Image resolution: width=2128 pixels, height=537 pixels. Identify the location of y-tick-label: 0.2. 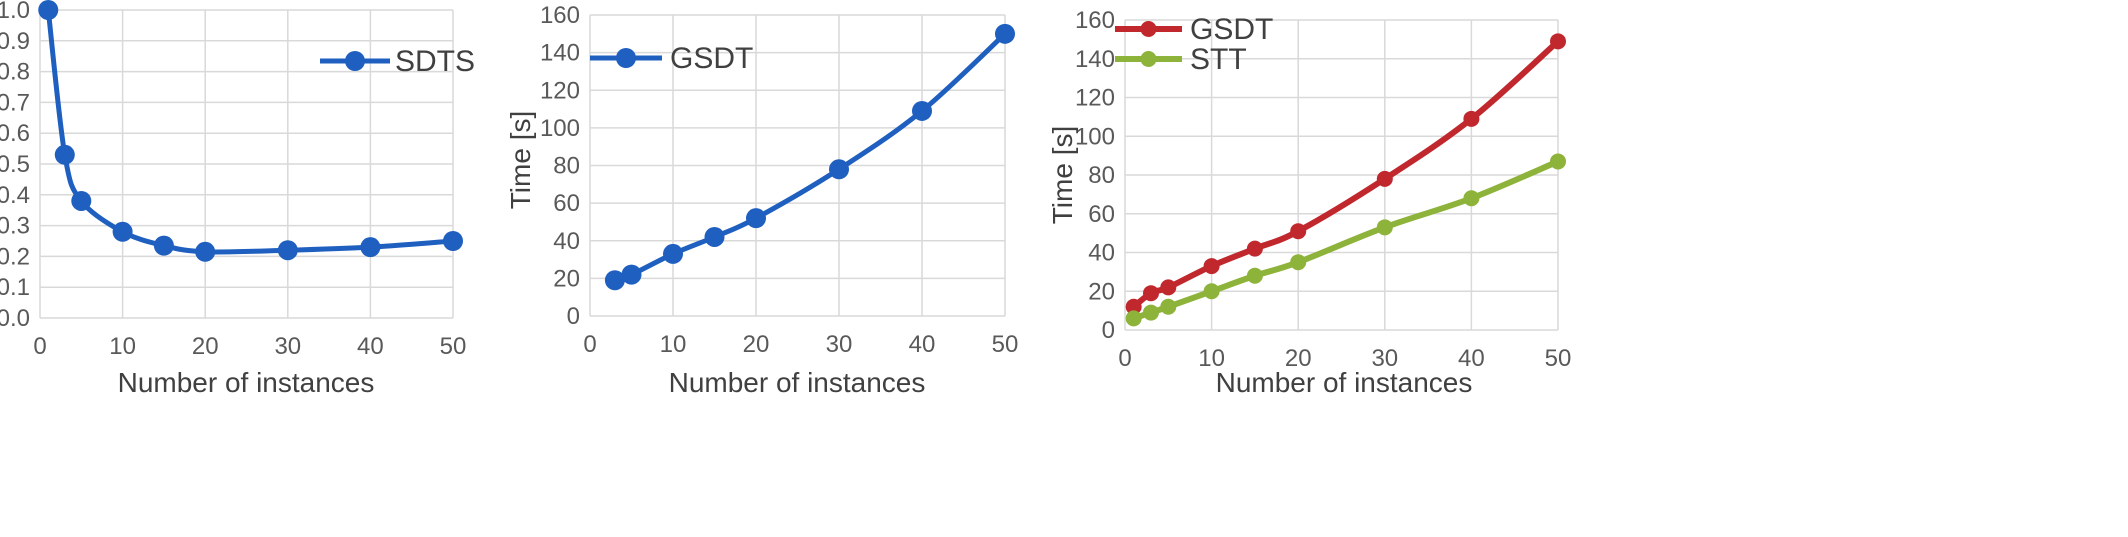
(15, 256).